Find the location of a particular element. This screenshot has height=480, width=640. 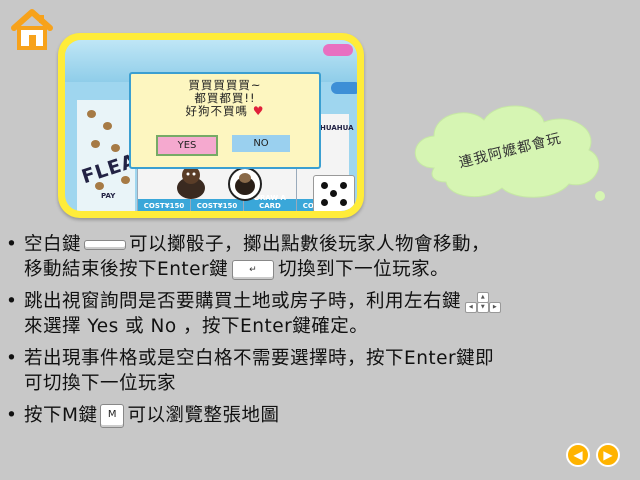

m-key-icon: M is located at coordinates (112, 416).